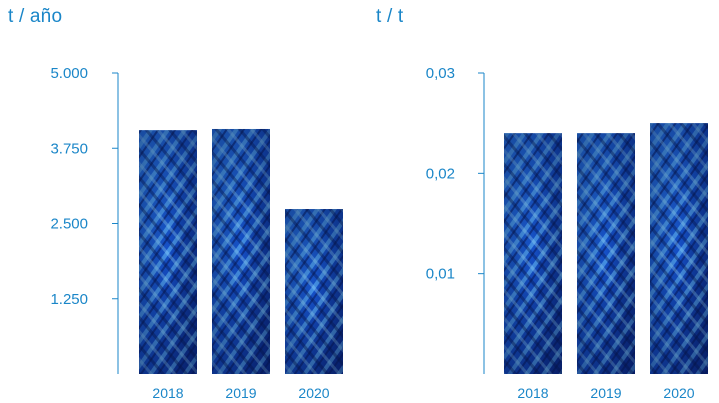  What do you see at coordinates (69, 148) in the screenshot?
I see `y-tick-label: 3.750` at bounding box center [69, 148].